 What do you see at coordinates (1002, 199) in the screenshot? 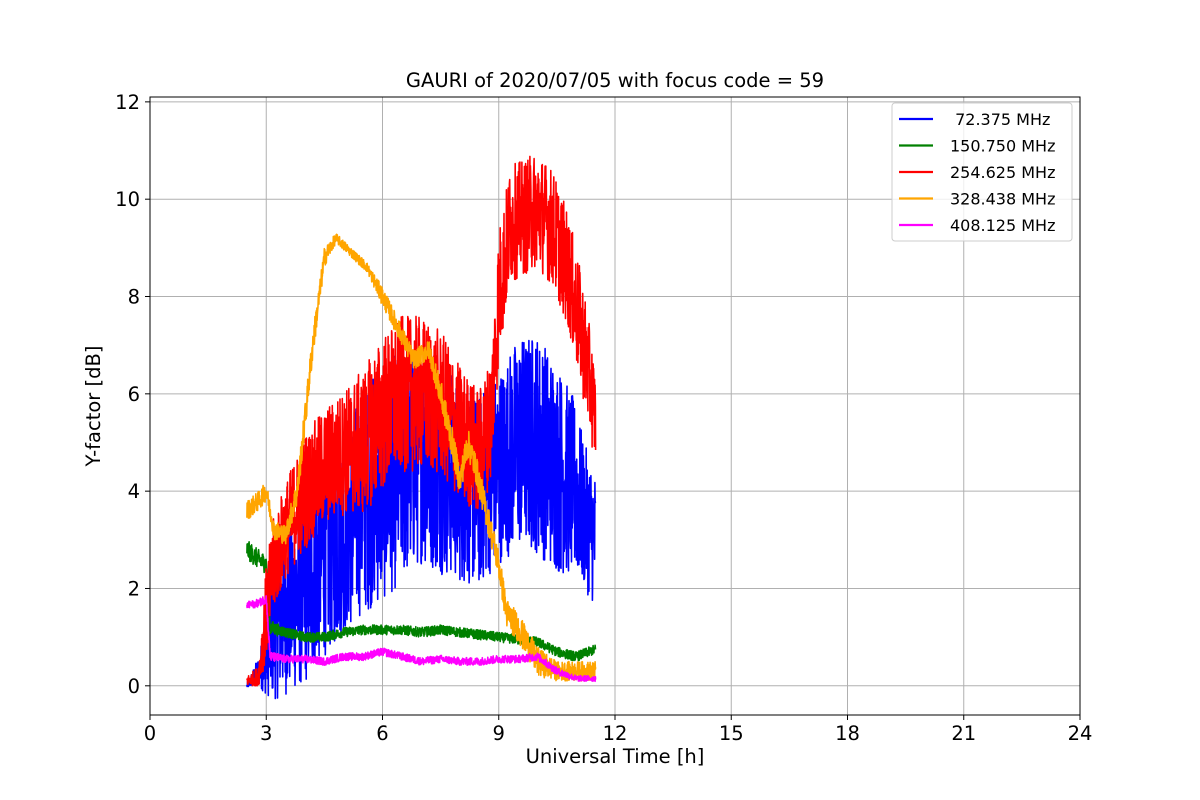
I see `legend-label: 328.438 MHz` at bounding box center [1002, 199].